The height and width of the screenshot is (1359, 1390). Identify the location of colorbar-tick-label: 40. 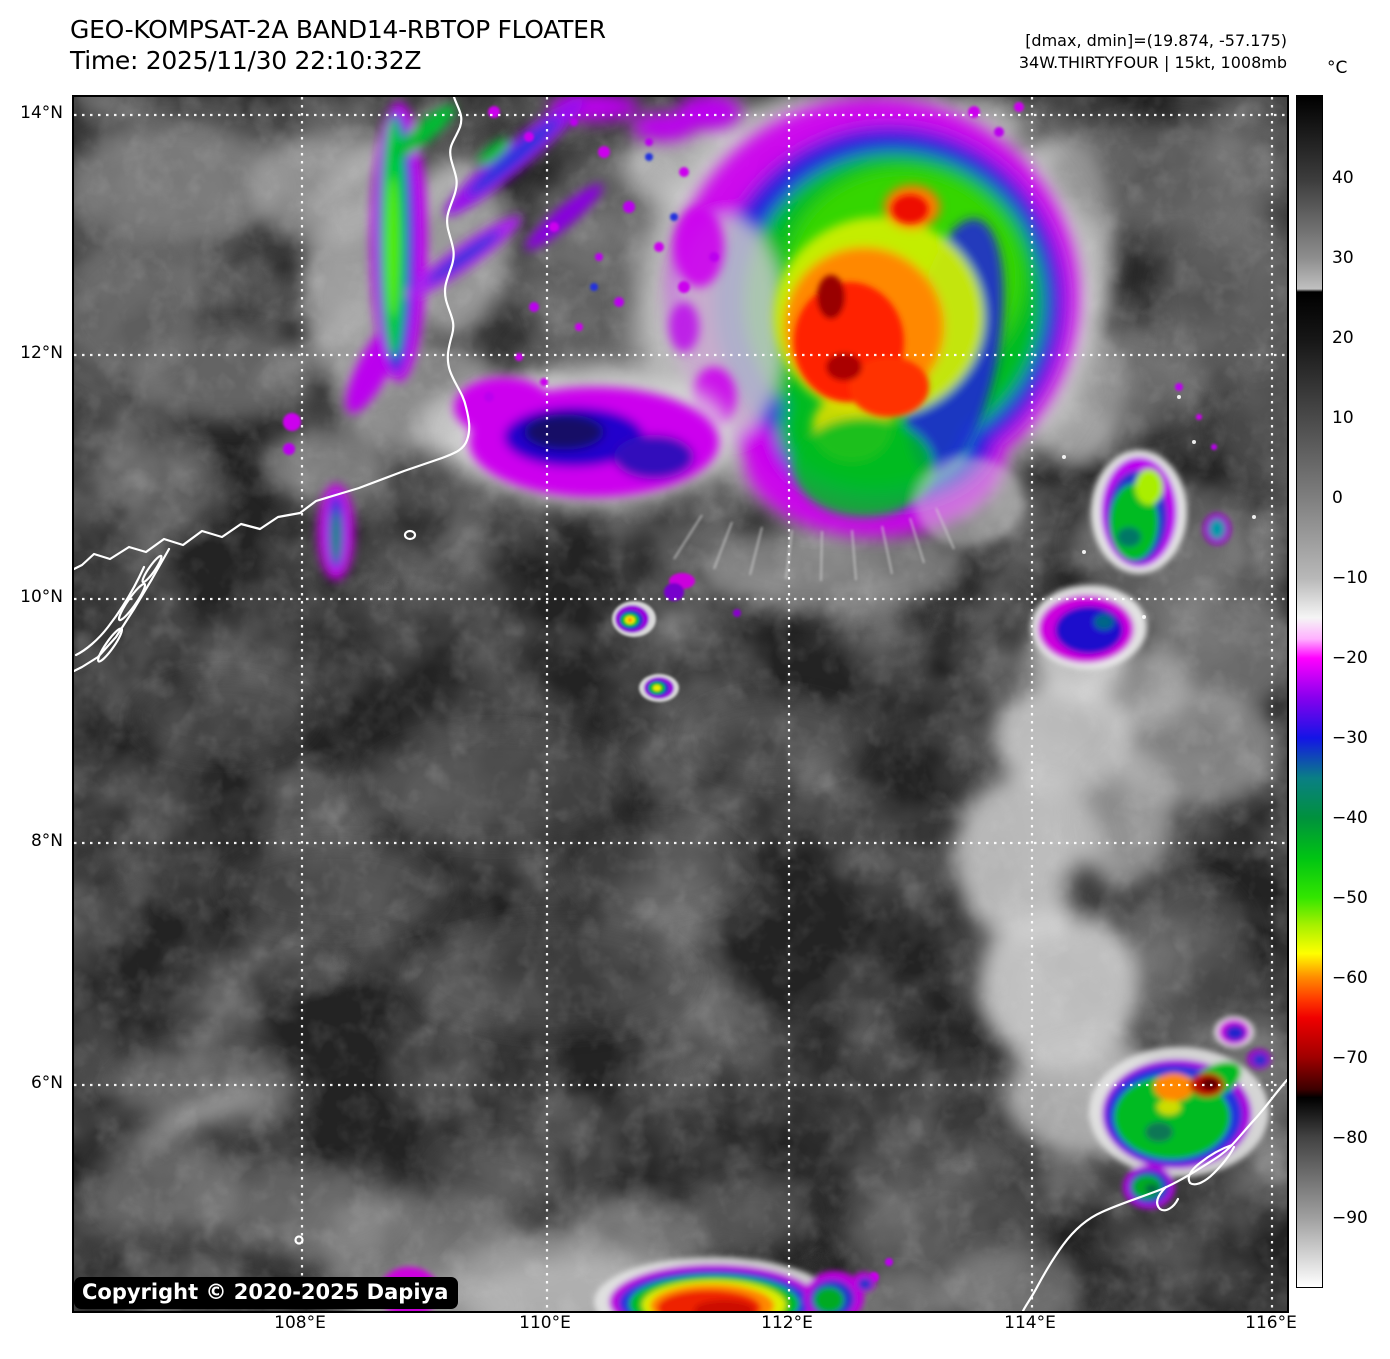
(1343, 178).